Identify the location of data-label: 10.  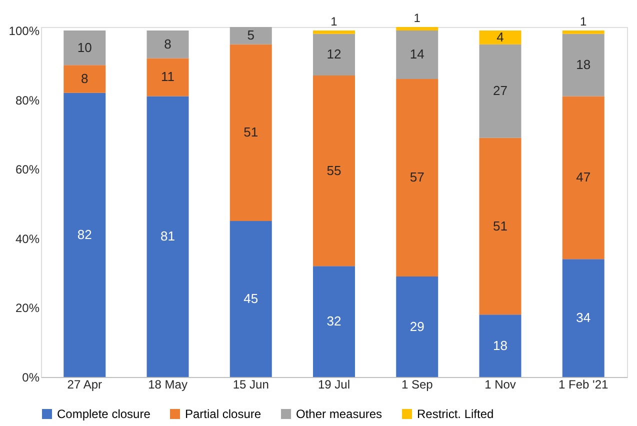
(84, 47).